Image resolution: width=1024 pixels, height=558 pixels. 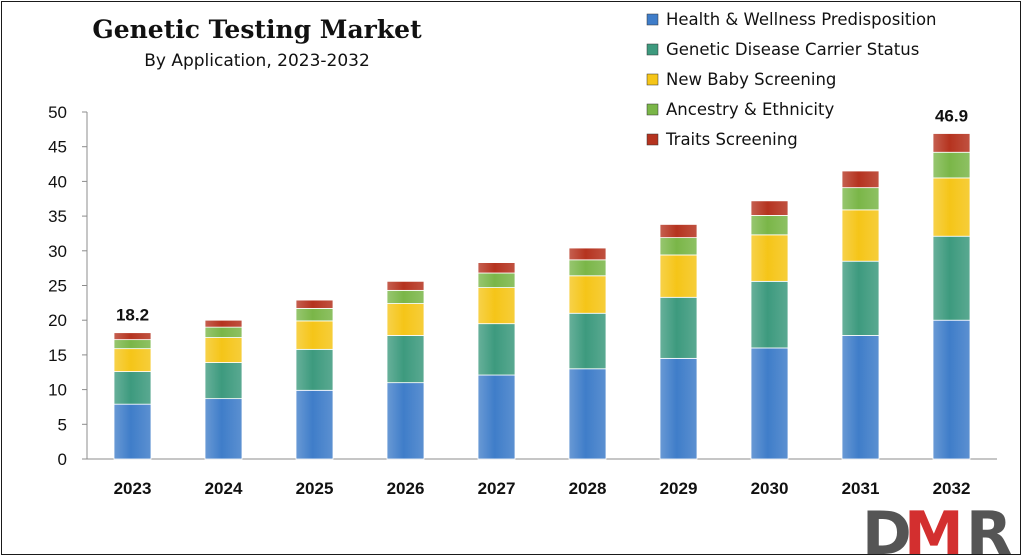 What do you see at coordinates (57, 286) in the screenshot?
I see `y-tick-label: 25` at bounding box center [57, 286].